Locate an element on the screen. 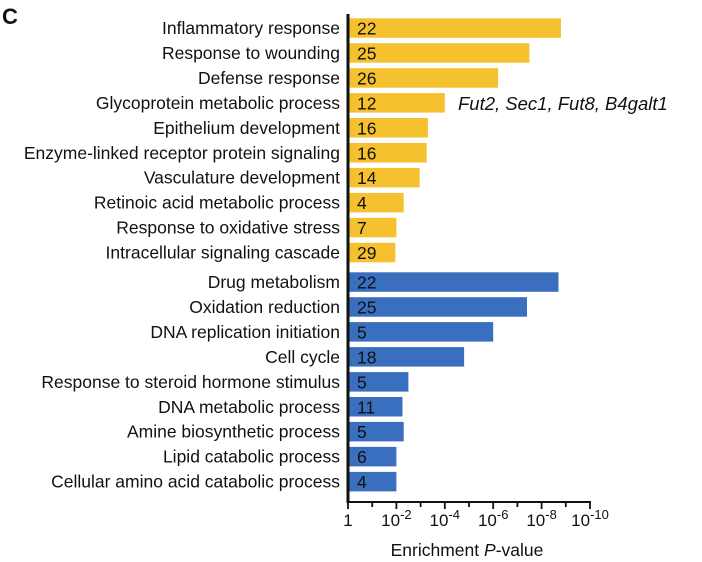  gene-count-label-dna-replication-initiation: 5 is located at coordinates (362, 332).